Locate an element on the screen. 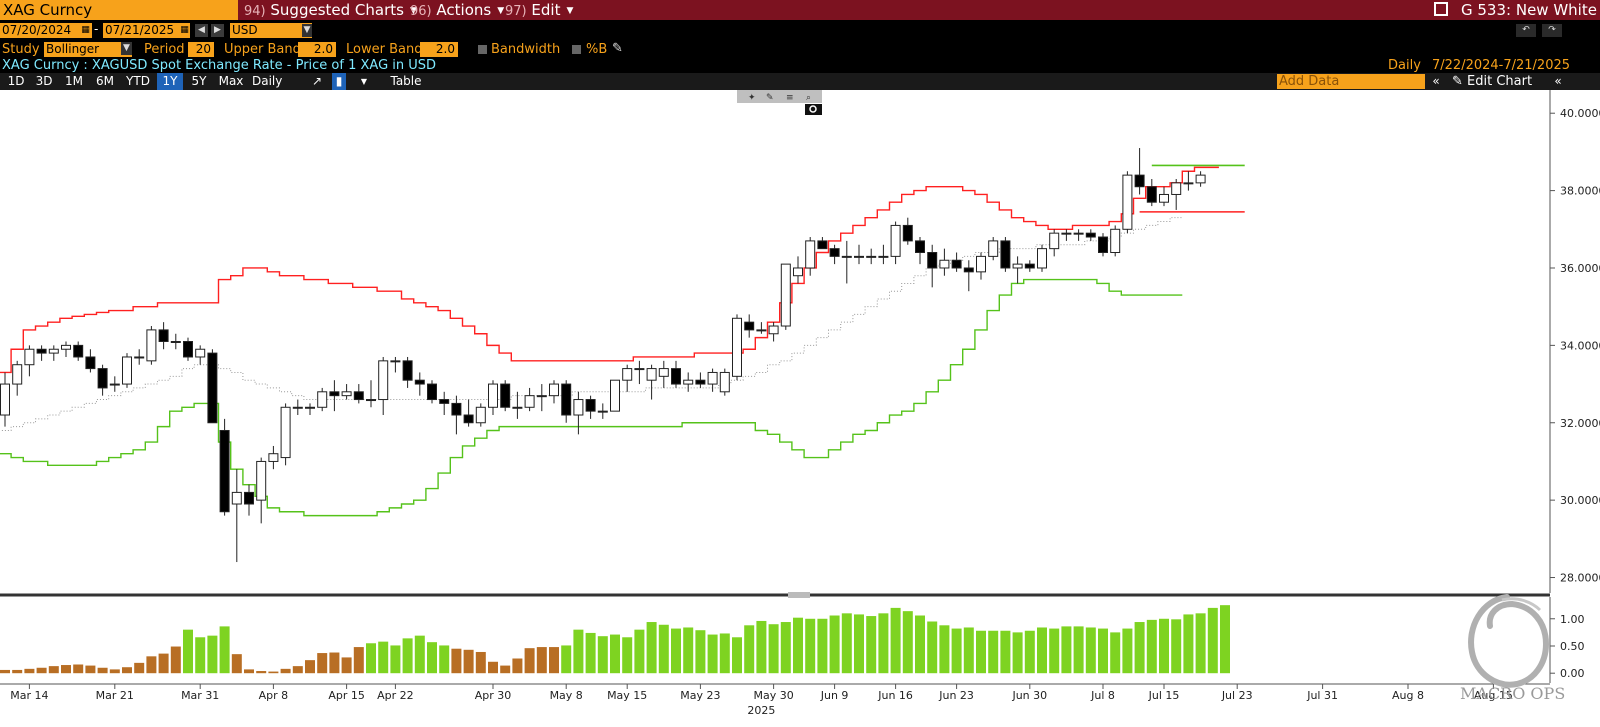 The width and height of the screenshot is (1600, 727). range-button-max: Max is located at coordinates (231, 81).